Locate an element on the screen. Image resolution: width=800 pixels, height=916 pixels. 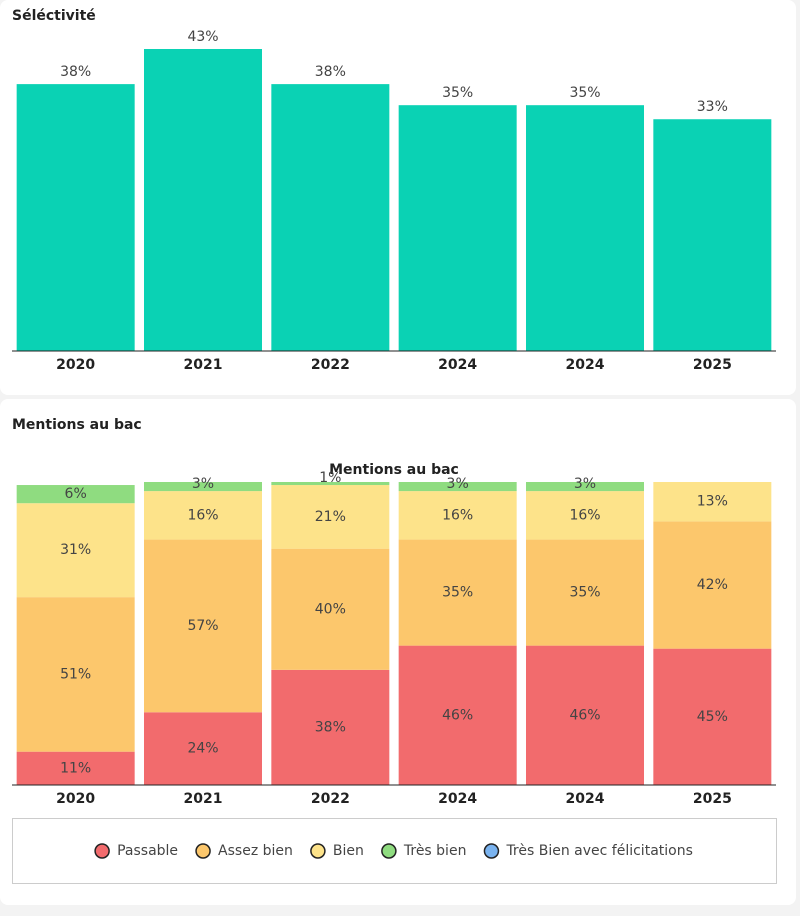
legend-label: Très Bien avec félicitations is located at coordinates (598, 851).